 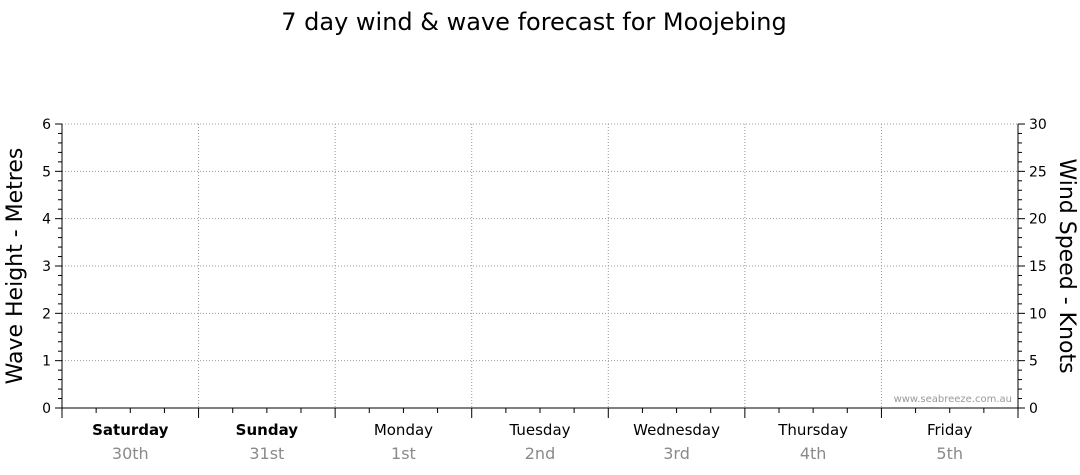 What do you see at coordinates (1038, 220) in the screenshot?
I see `right-tick-label: 20` at bounding box center [1038, 220].